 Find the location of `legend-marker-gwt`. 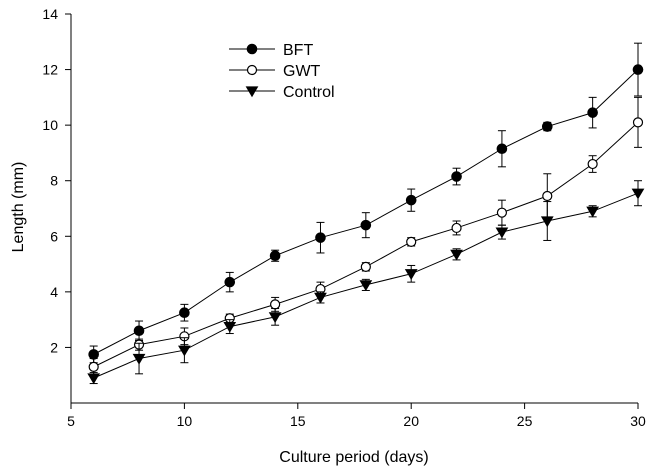

legend-marker-gwt is located at coordinates (252, 70).